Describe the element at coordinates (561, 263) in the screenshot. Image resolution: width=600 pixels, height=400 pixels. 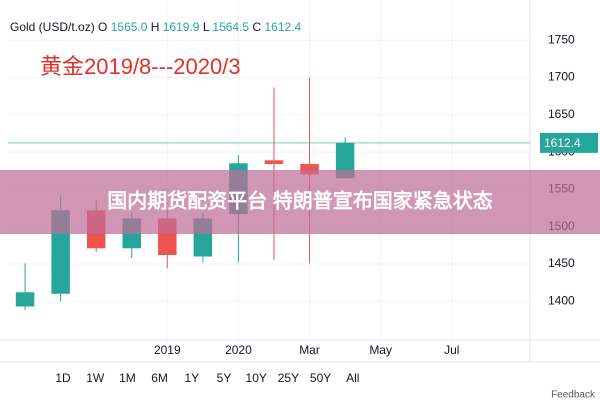
I see `y-tick-label: 1450` at that location.